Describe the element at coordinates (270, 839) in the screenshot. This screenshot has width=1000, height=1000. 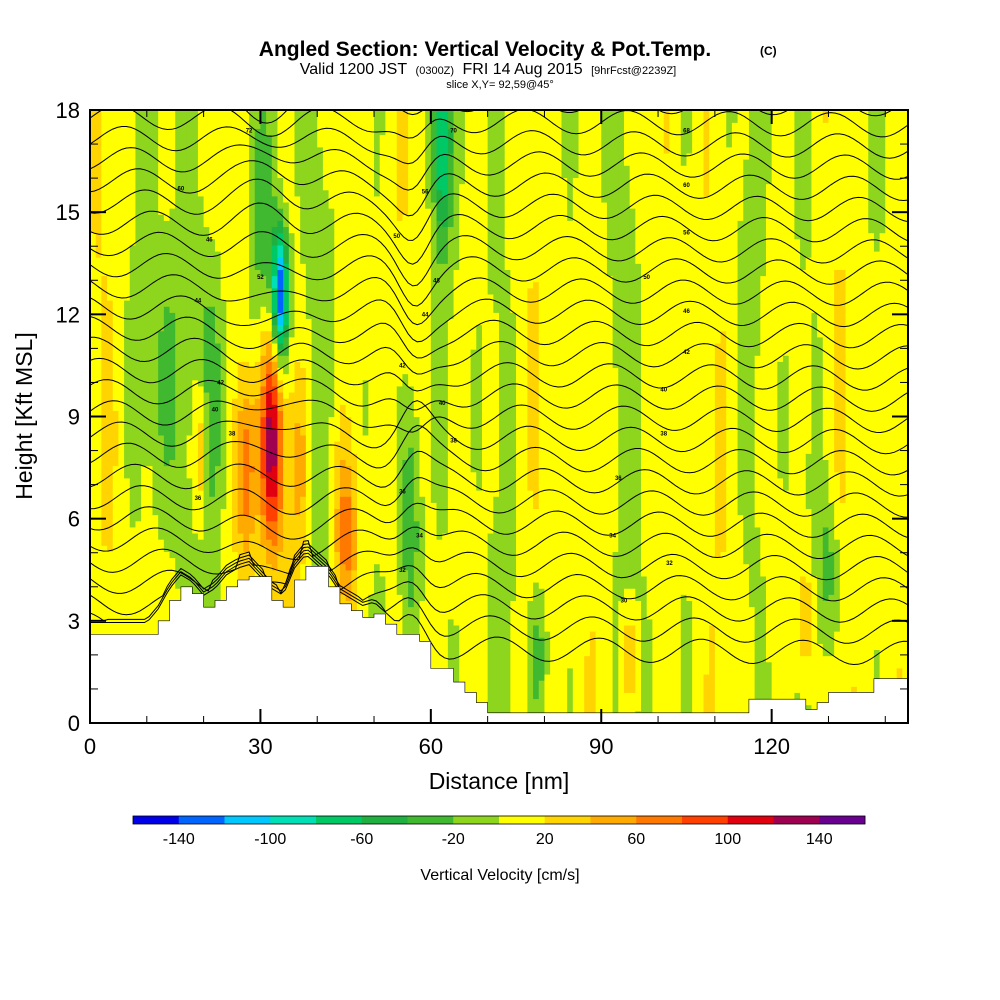
I see `colorbar-tick-label: -100` at that location.